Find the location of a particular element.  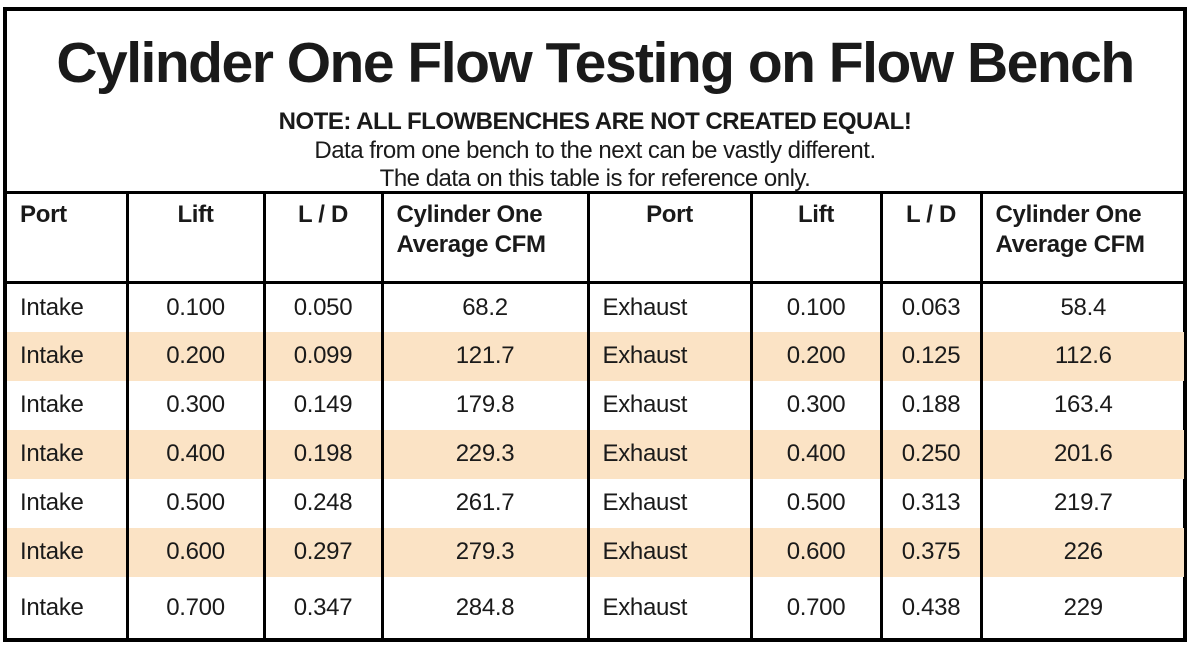

table-cell: 0.375 is located at coordinates (931, 552).